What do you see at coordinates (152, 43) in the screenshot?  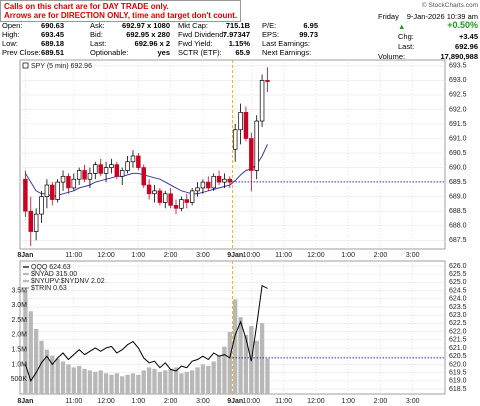 I see `quote-value: 692.96 x 2` at bounding box center [152, 43].